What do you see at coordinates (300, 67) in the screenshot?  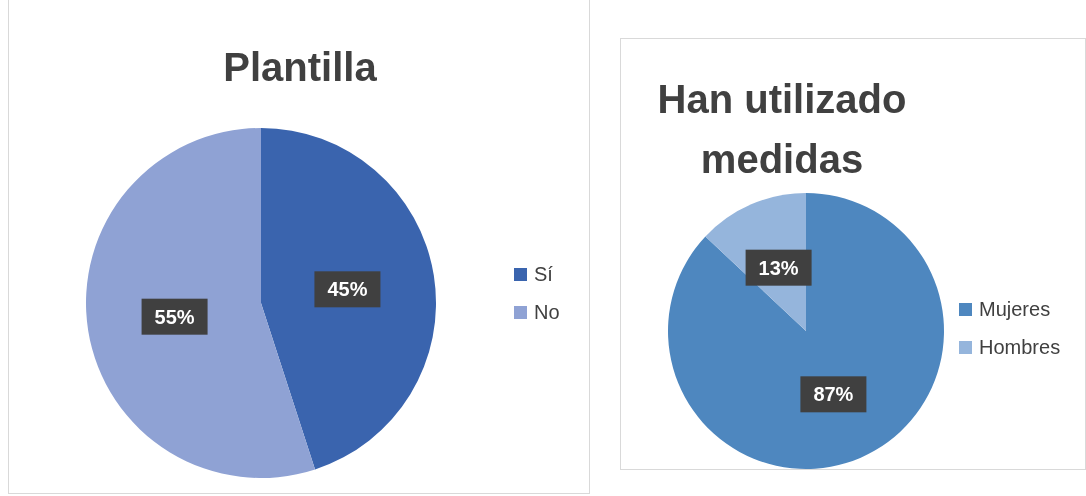 I see `chart-title: Plantilla` at bounding box center [300, 67].